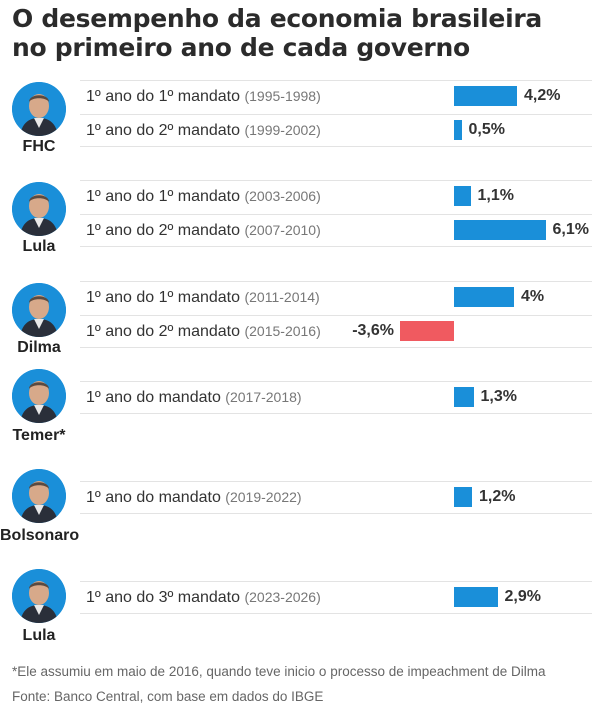 This screenshot has height=716, width=600. Describe the element at coordinates (282, 597) in the screenshot. I see `term-period: (2023-2026)` at that location.